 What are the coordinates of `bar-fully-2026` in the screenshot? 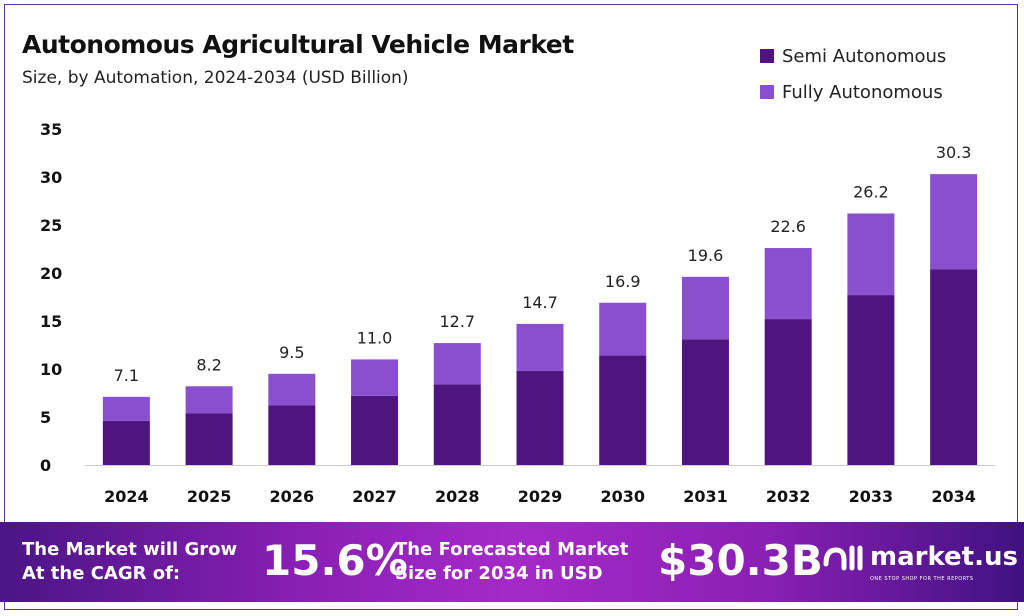 It's located at (292, 389).